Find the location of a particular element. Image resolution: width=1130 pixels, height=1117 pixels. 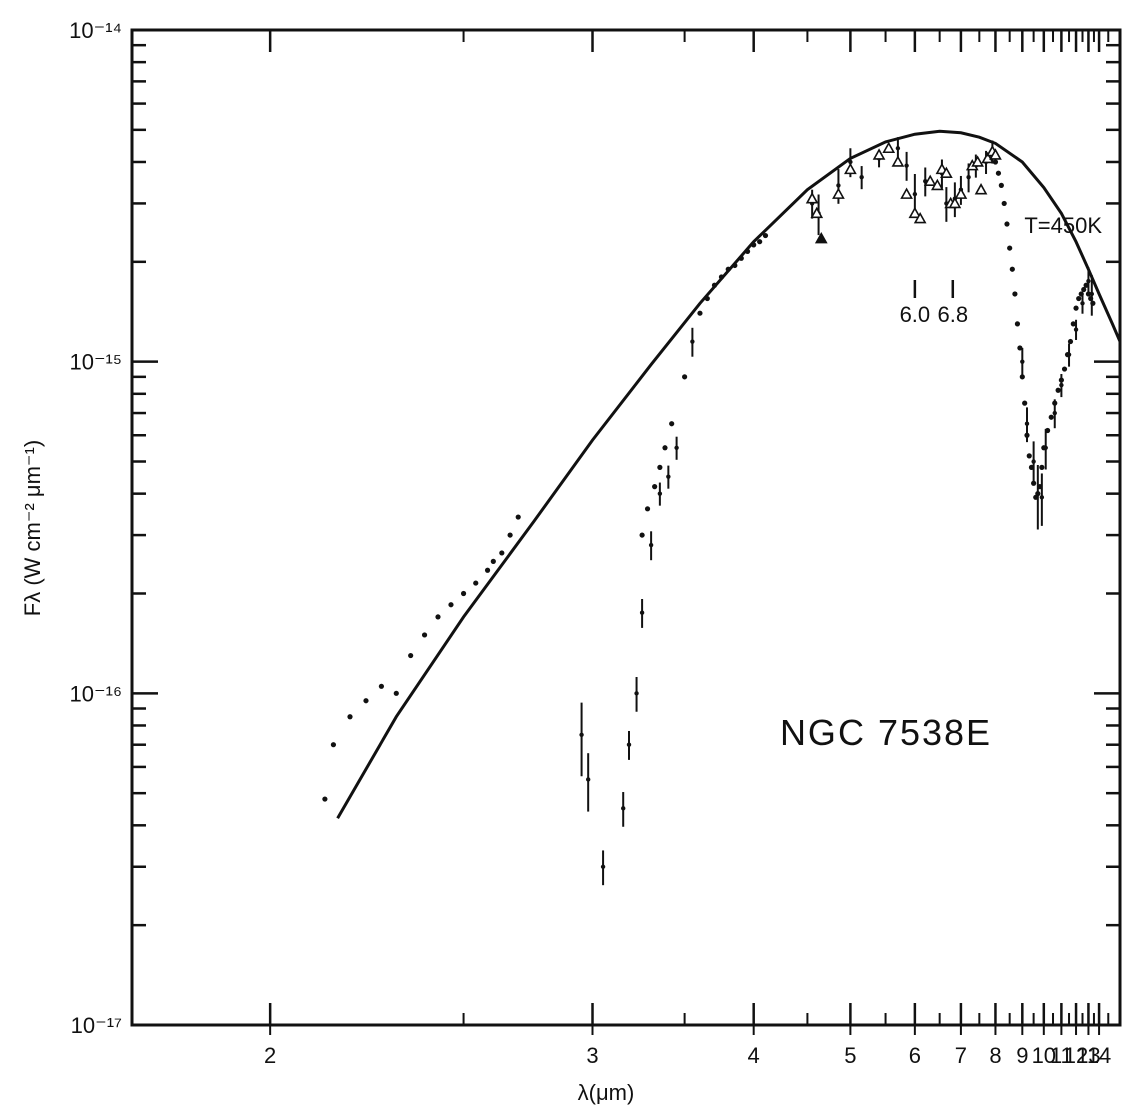

x-tick-label: 5 is located at coordinates (850, 1055).